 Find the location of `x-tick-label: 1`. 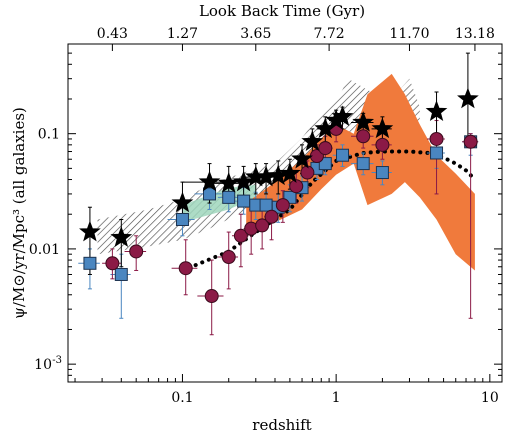

x-tick-label: 1 is located at coordinates (336, 398).